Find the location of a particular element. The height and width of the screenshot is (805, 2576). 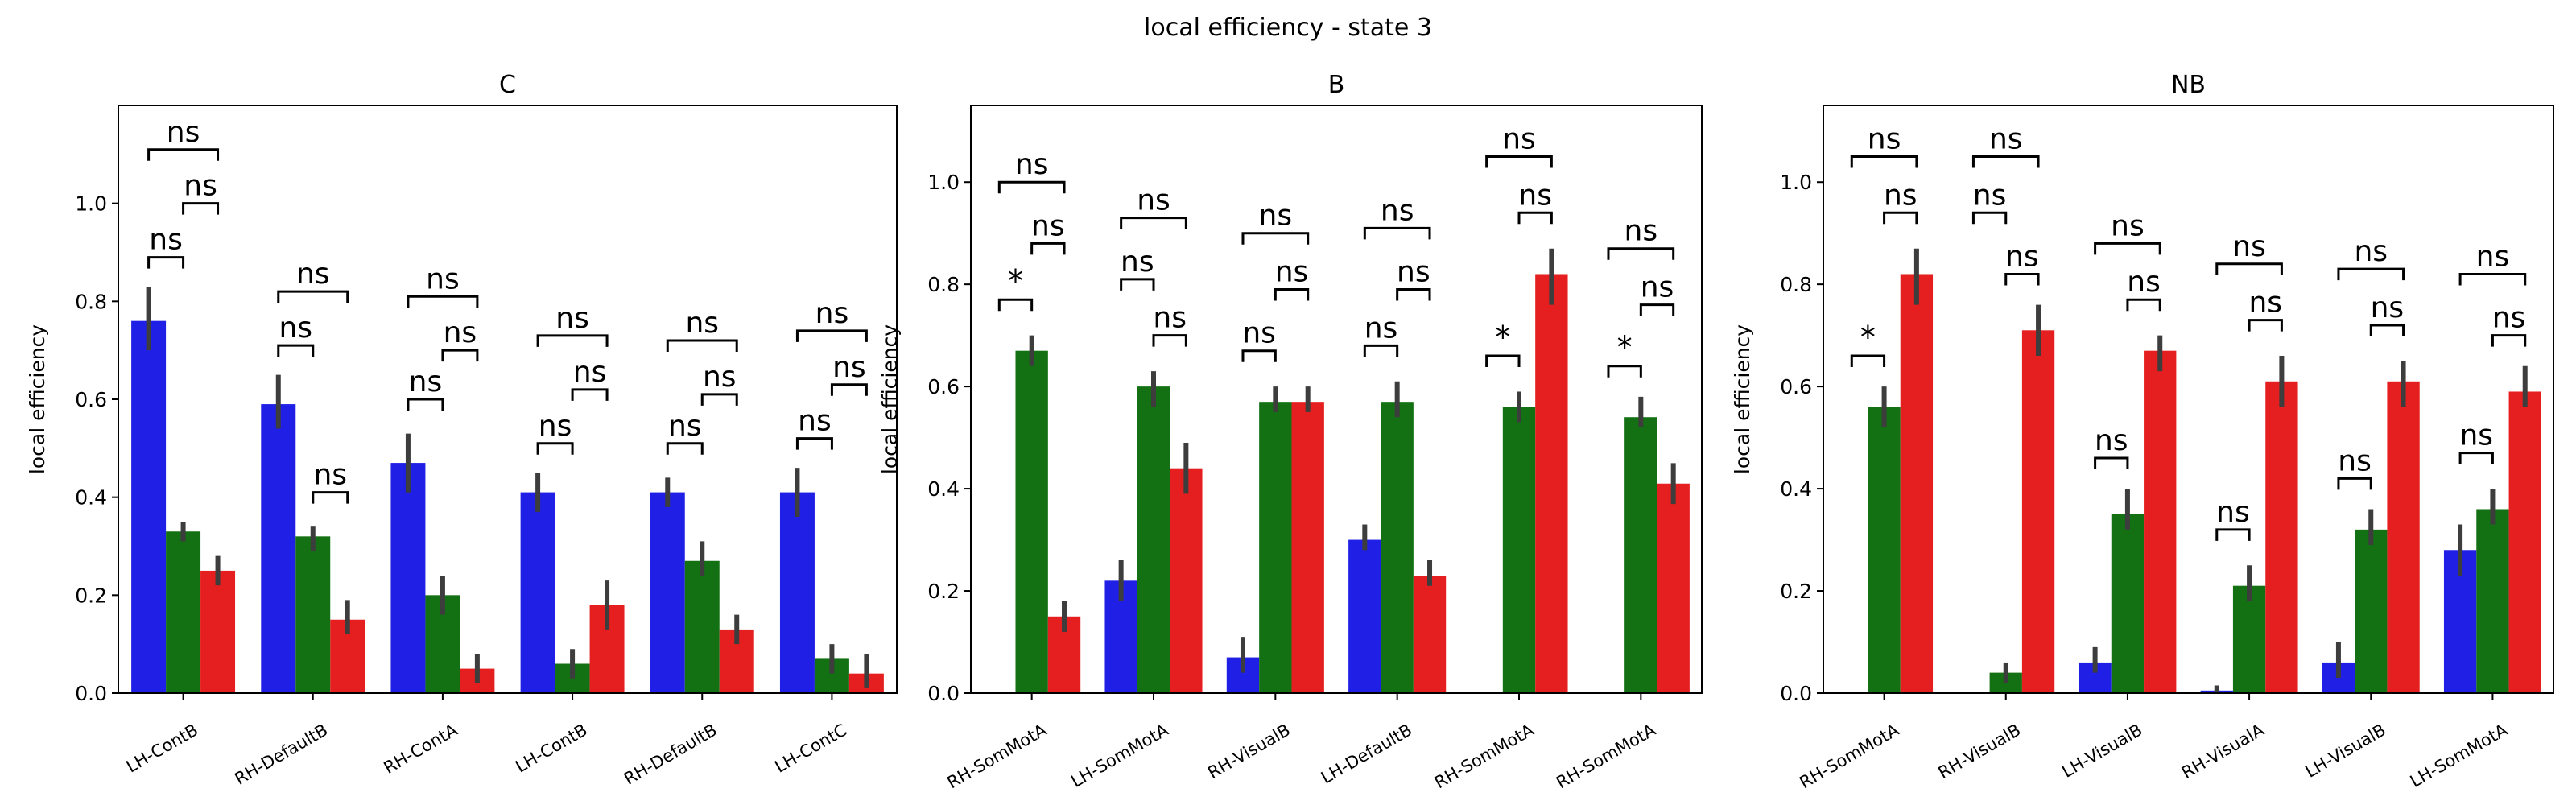

y-tick-label: 0.0 is located at coordinates (943, 693).